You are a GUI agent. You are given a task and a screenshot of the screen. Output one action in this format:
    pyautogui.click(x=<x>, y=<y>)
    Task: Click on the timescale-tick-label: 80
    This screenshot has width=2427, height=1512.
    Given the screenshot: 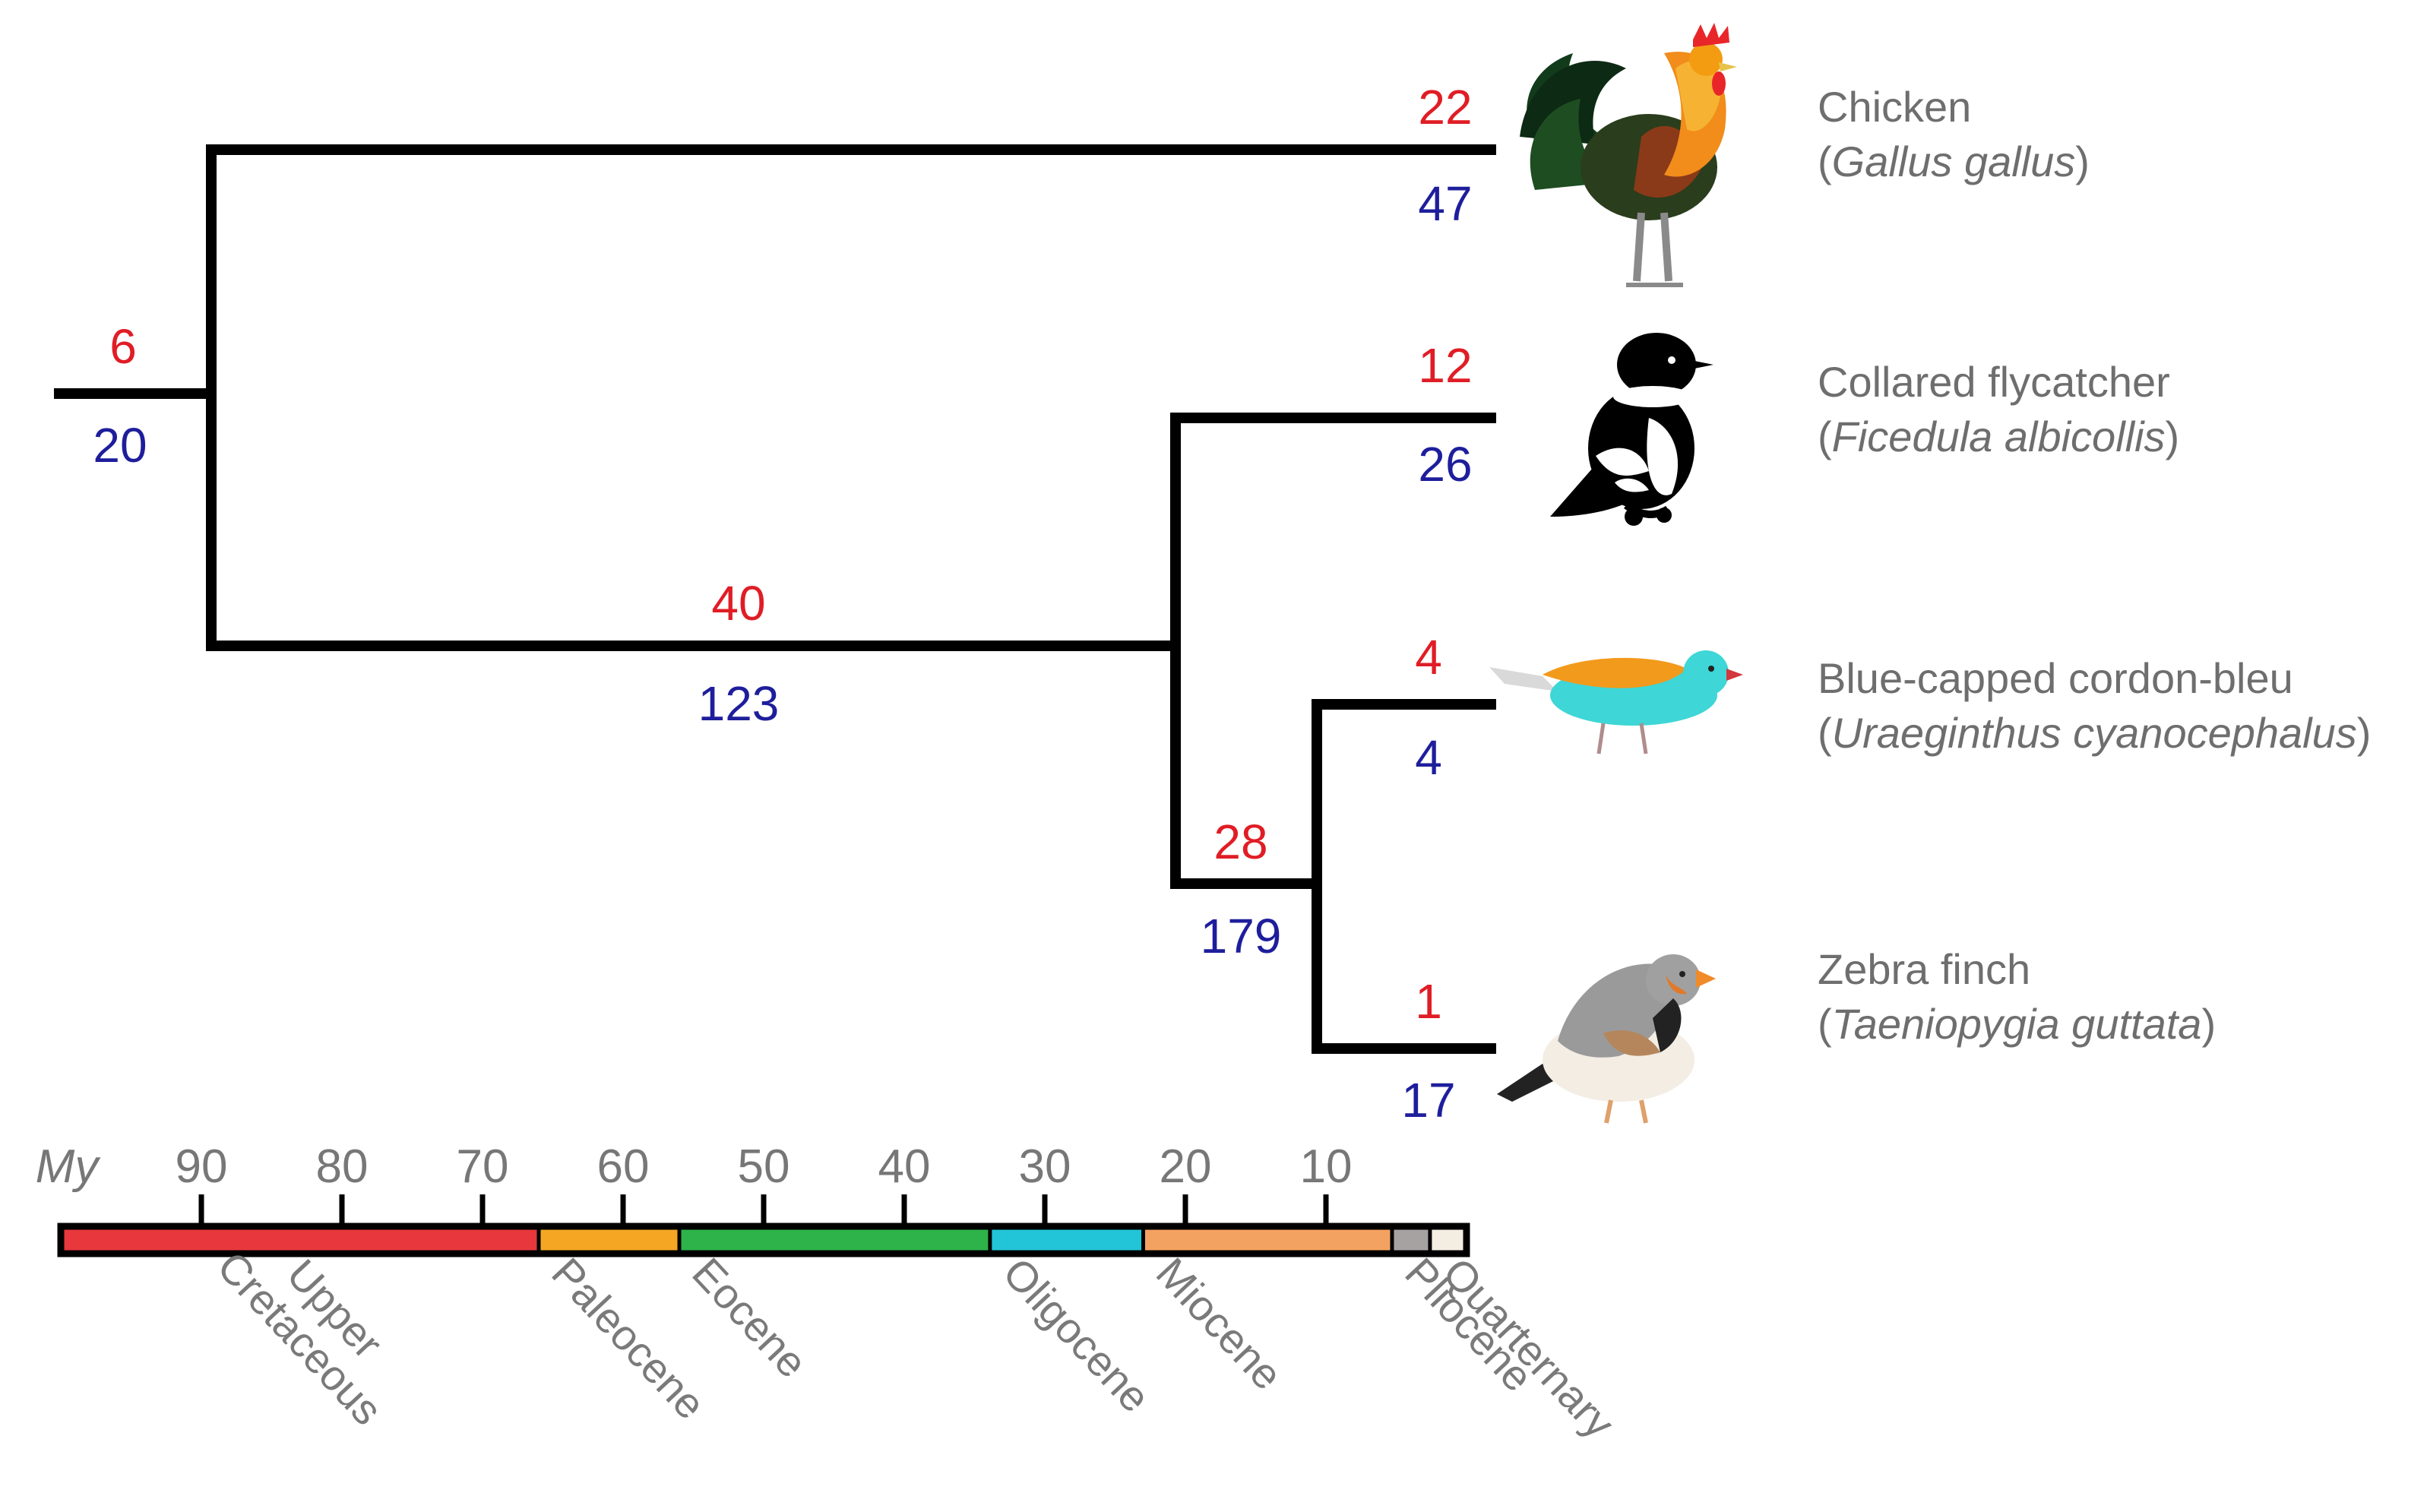 What is the action you would take?
    pyautogui.click(x=342, y=1166)
    